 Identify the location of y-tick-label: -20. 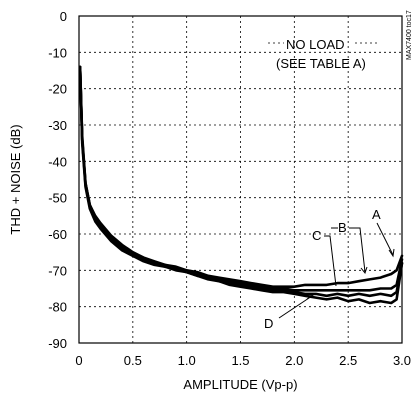
(57, 89).